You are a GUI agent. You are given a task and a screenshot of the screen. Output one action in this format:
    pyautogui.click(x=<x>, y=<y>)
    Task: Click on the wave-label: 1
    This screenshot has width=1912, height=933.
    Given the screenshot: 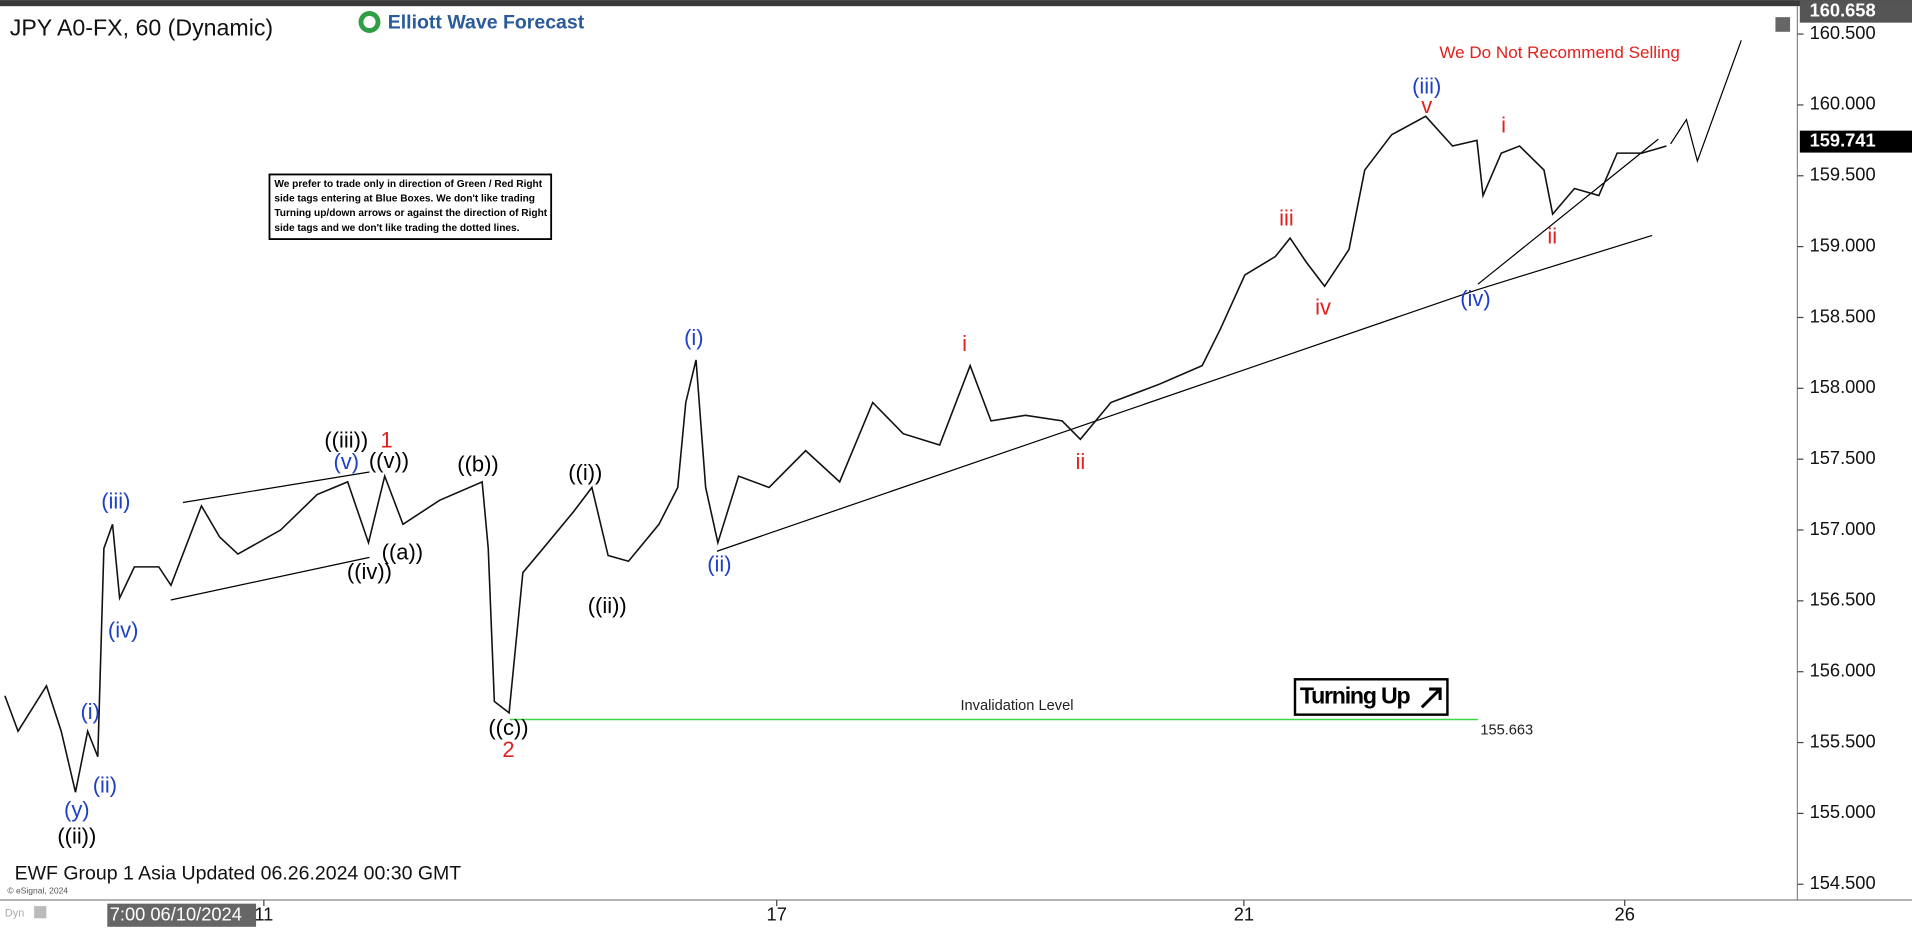 What is the action you would take?
    pyautogui.click(x=386, y=439)
    